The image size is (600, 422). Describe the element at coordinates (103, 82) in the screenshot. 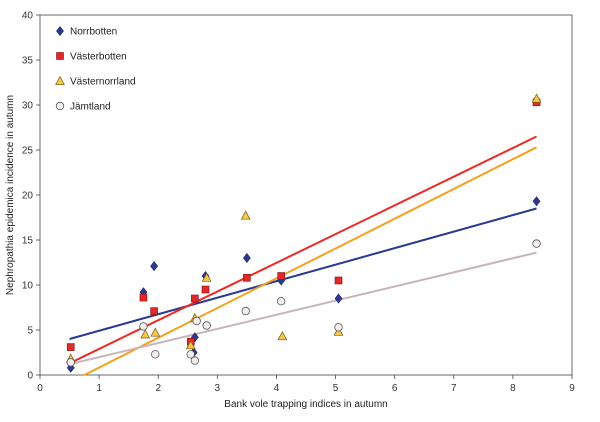

I see `legend-label: Västernorrland` at that location.